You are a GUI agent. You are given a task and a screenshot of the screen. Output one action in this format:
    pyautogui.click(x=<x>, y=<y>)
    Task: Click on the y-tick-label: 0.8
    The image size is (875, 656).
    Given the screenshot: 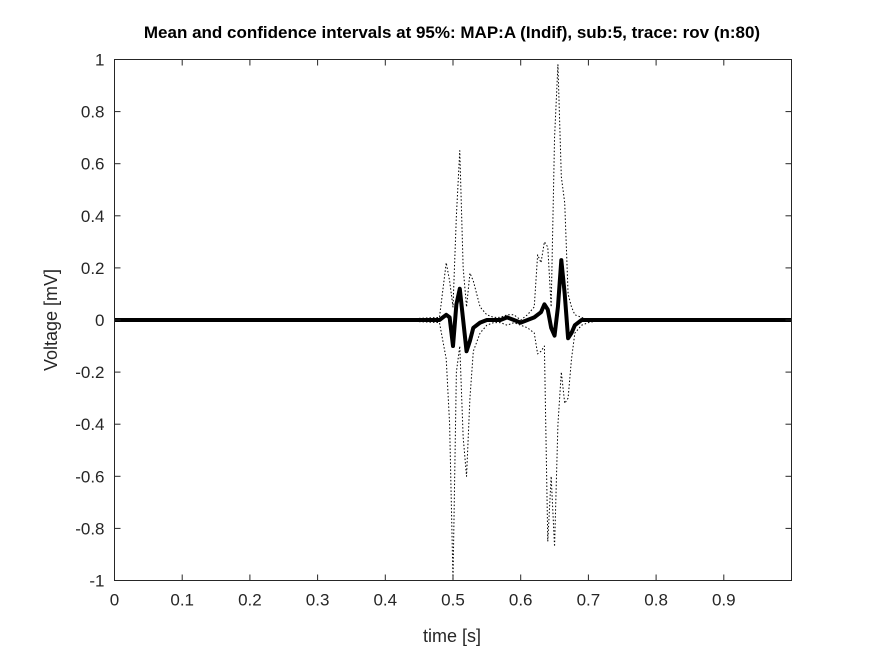 What is the action you would take?
    pyautogui.click(x=93, y=112)
    